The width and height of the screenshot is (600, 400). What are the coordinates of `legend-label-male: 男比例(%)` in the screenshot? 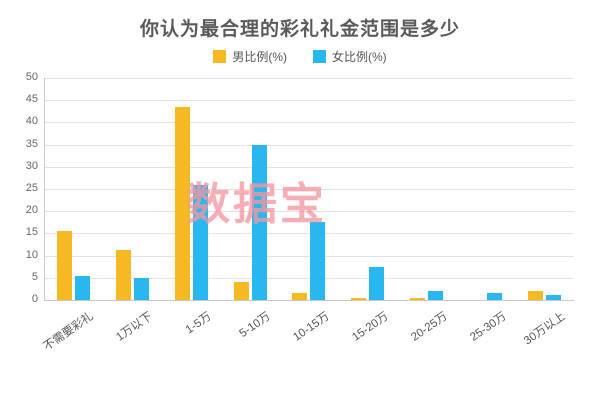 It's located at (259, 57).